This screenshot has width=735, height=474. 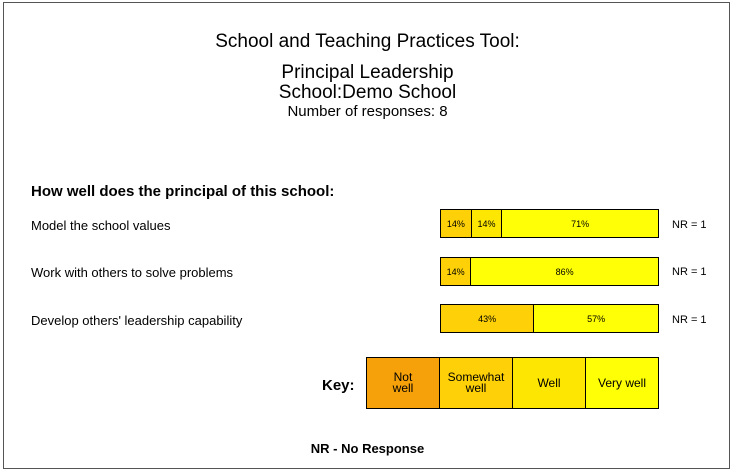 I want to click on stacked-bar: 14% 86%, so click(x=549, y=271).